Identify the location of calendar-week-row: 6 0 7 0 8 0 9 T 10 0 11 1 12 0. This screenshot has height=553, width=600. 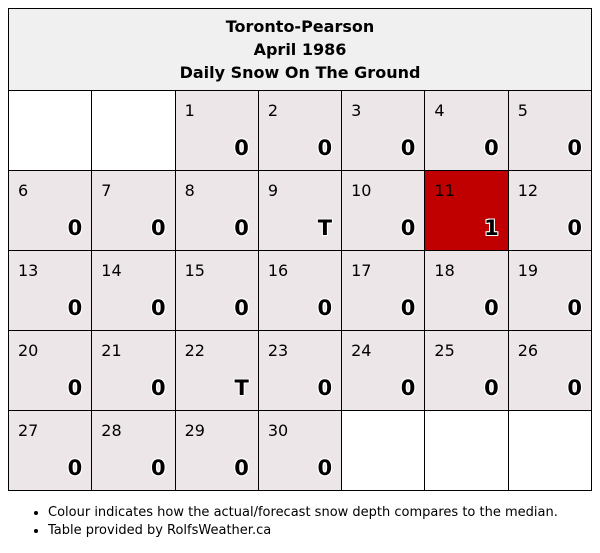
(300, 210).